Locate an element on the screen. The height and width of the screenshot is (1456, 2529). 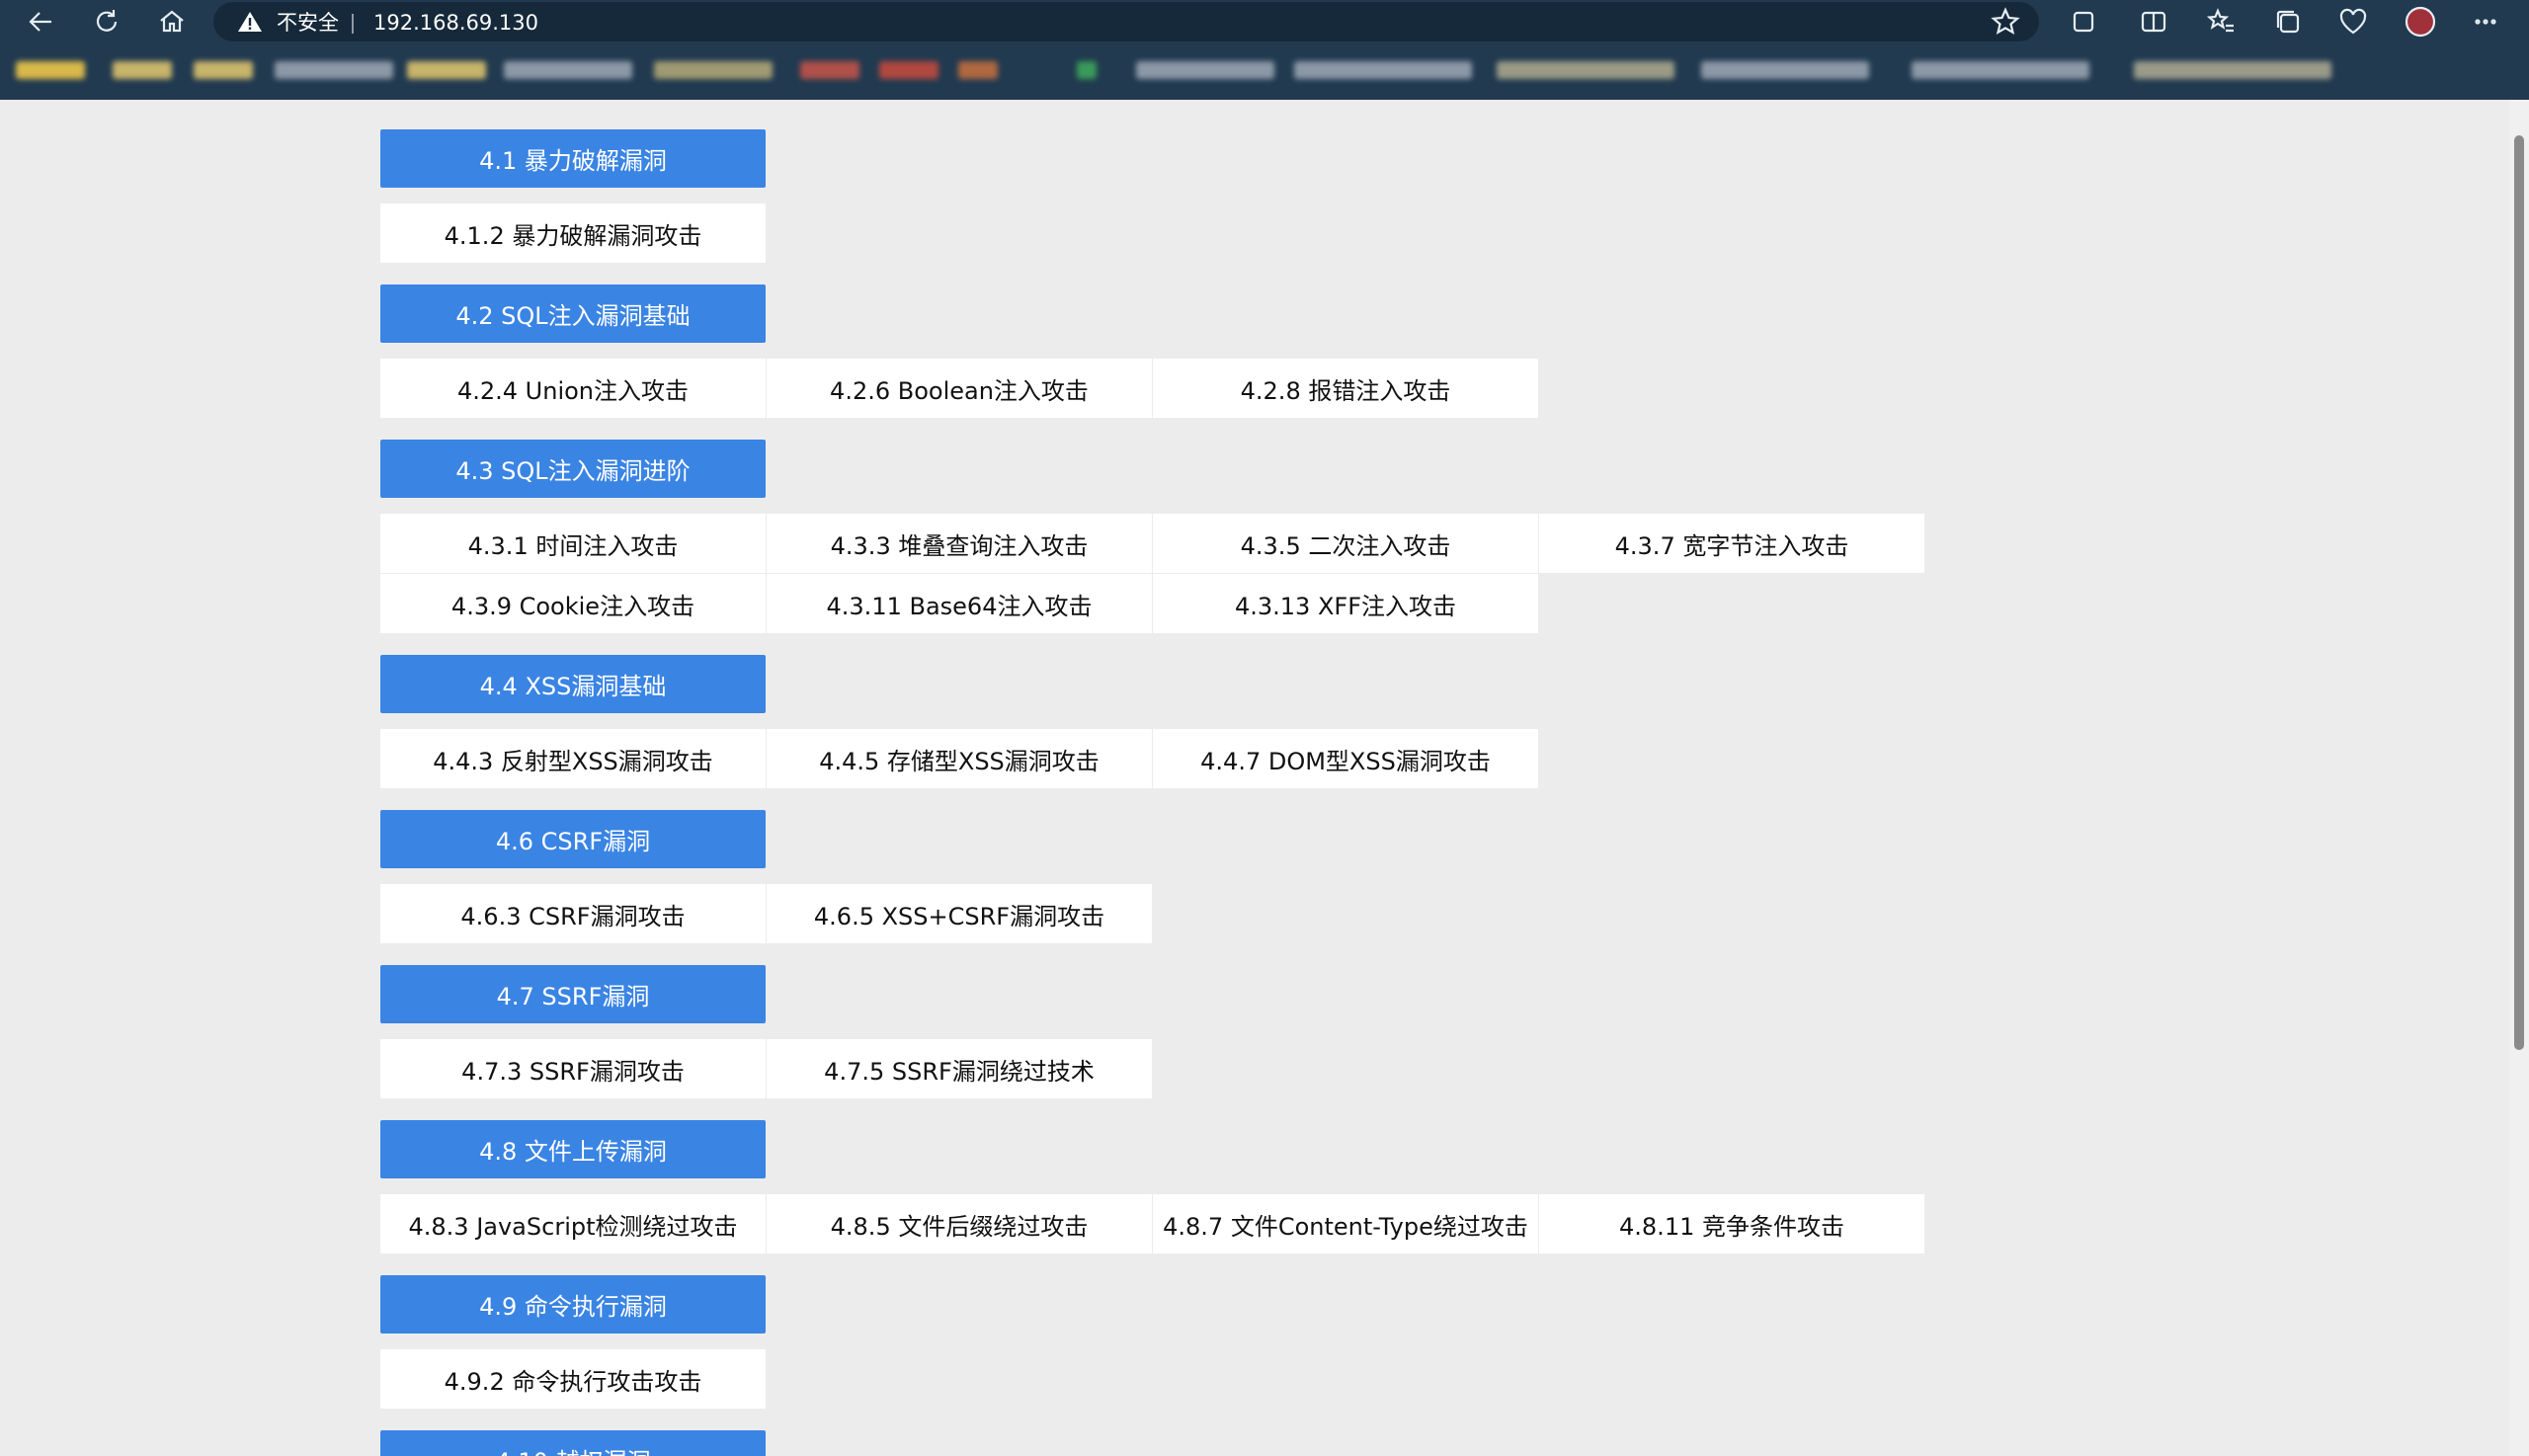
item-link: 4.7.3 SSRF漏洞攻击 is located at coordinates (573, 1068).